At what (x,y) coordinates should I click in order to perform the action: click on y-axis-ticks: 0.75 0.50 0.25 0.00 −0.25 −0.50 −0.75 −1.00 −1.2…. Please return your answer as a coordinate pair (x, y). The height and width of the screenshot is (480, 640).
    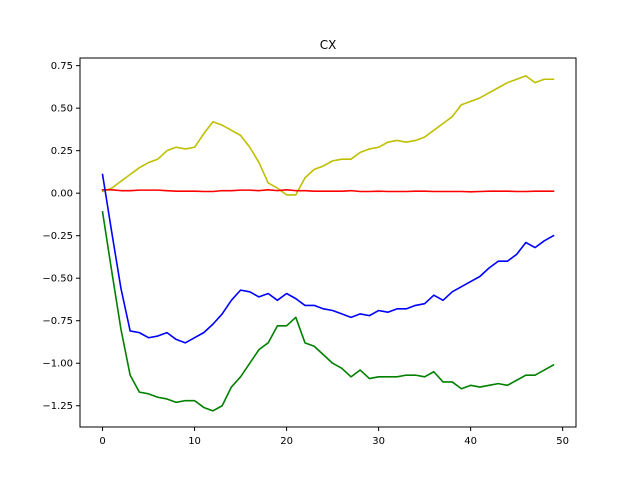
    Looking at the image, I should click on (61, 236).